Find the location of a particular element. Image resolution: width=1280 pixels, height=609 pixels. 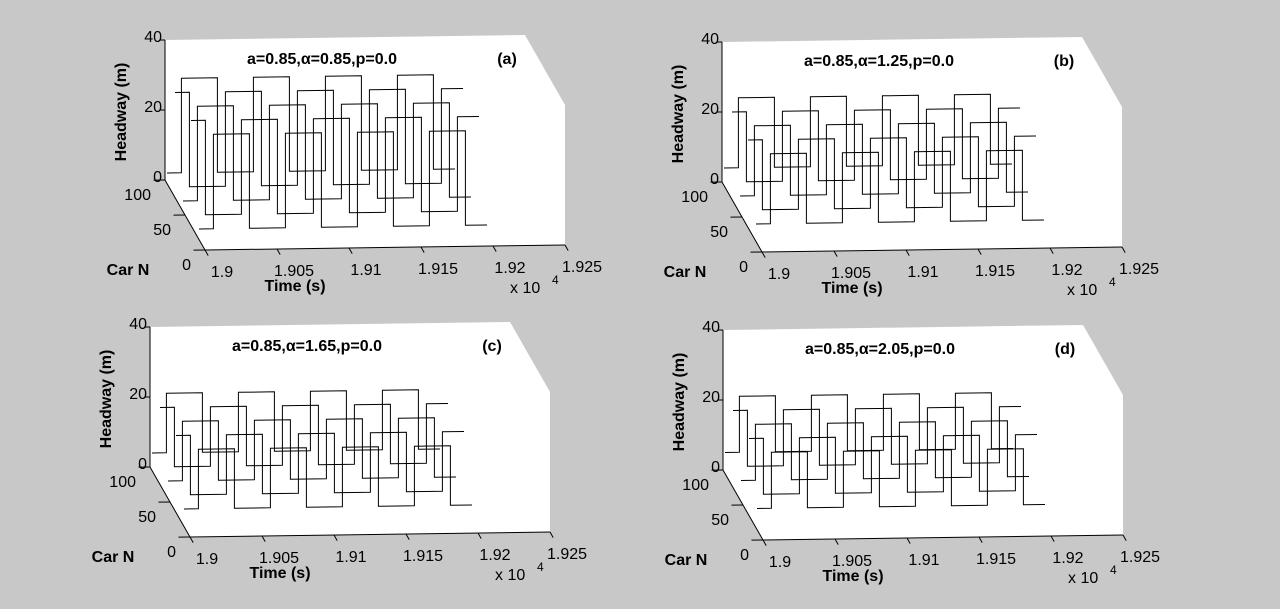

chart-title: a=0.85,α=2.05,p=0.0 is located at coordinates (880, 349).